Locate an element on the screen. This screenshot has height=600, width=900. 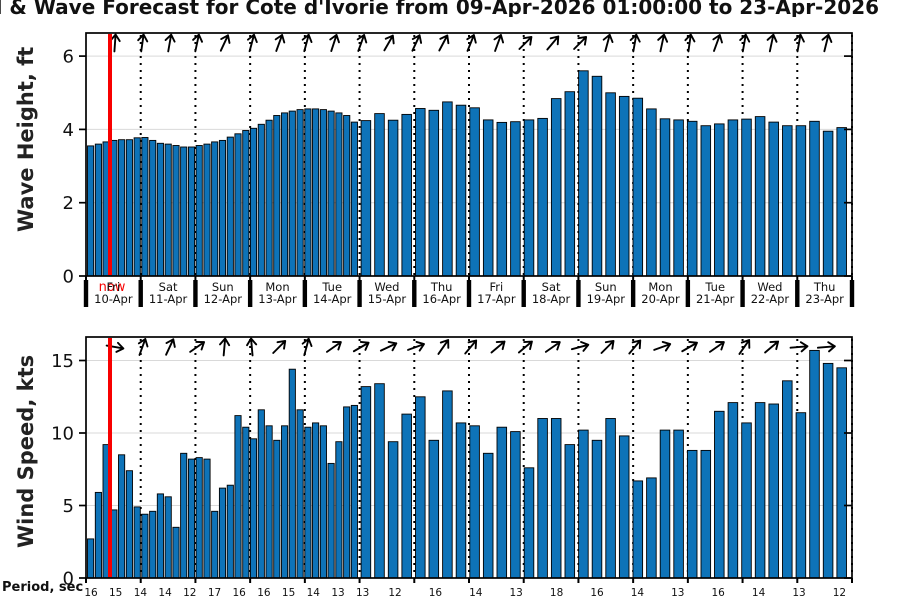
day-date-label: 11-Apr is located at coordinates (168, 299).